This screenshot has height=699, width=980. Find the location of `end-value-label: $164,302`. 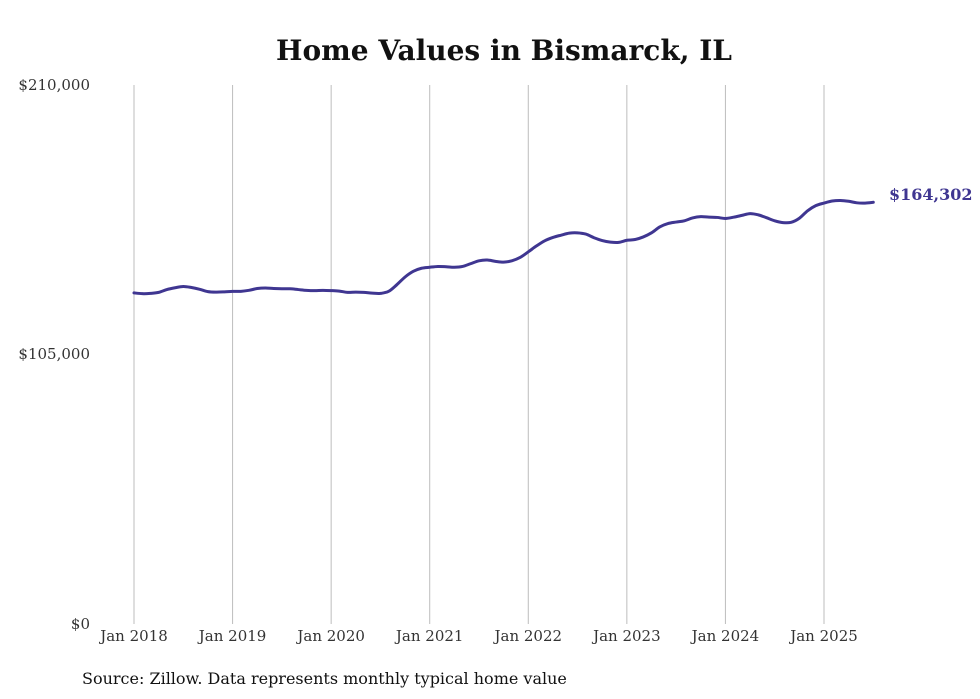

end-value-label: $164,302 is located at coordinates (931, 194).